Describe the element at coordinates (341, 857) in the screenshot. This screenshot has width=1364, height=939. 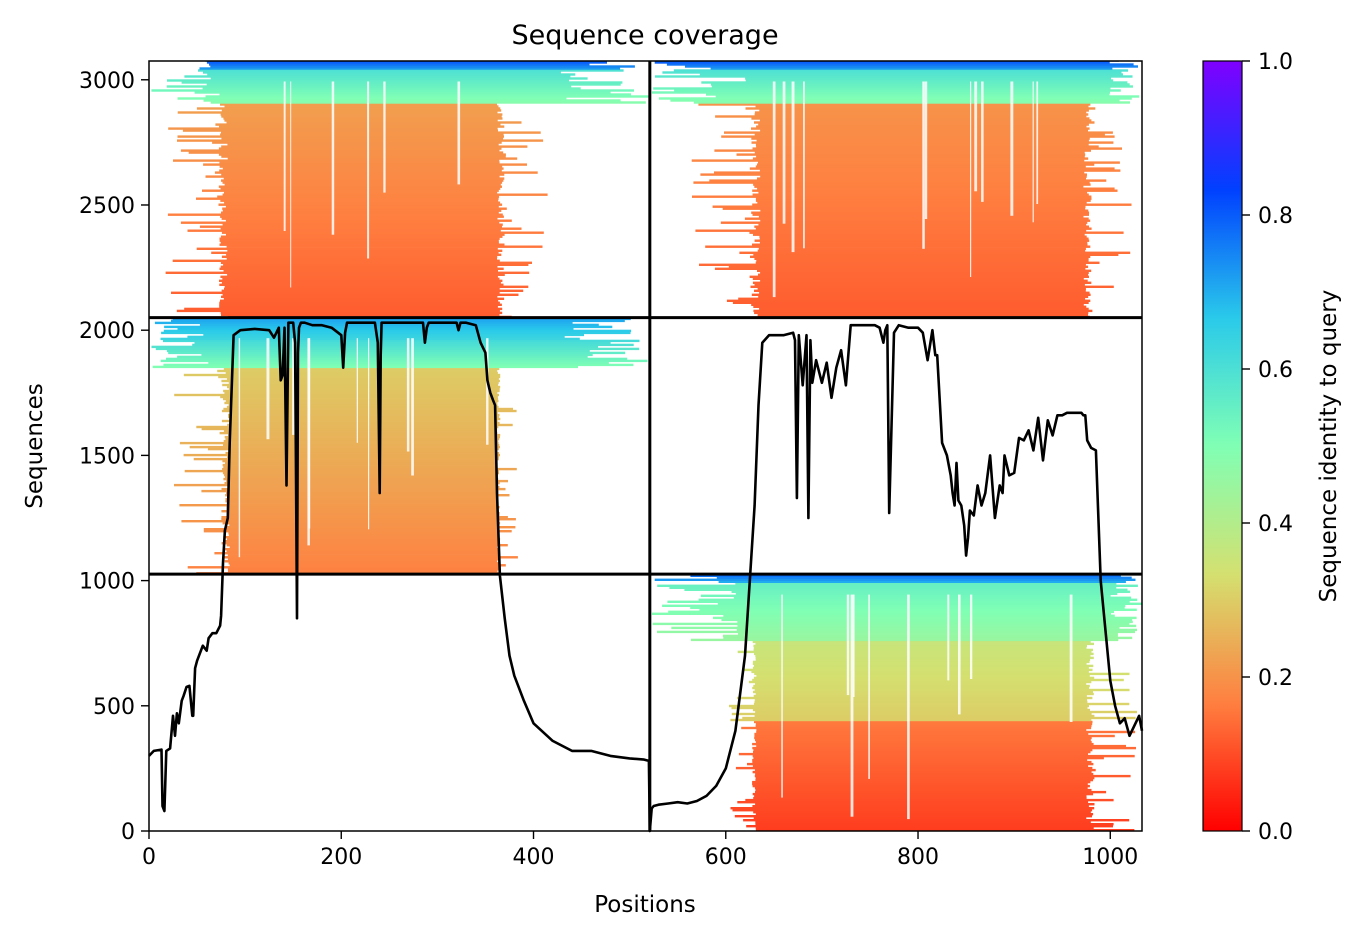
I see `x-tick-label: 200` at that location.